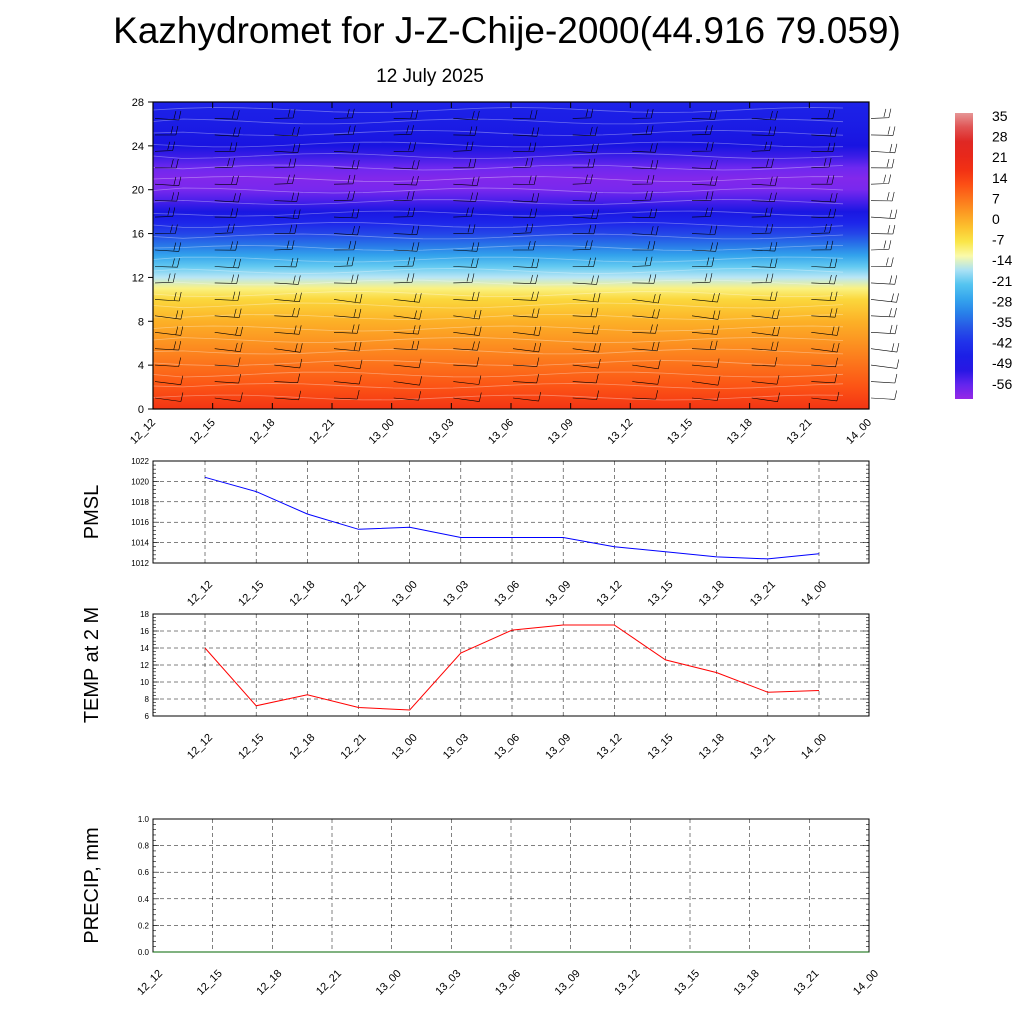 Image resolution: width=1024 pixels, height=1024 pixels. Describe the element at coordinates (1000, 116) in the screenshot. I see `colorbar-label: 35` at that location.